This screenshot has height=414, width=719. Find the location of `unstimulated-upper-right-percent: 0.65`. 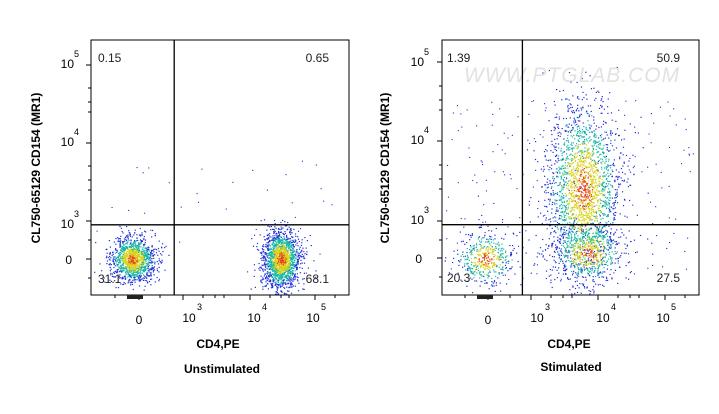

unstimulated-upper-right-percent: 0.65 is located at coordinates (318, 58).